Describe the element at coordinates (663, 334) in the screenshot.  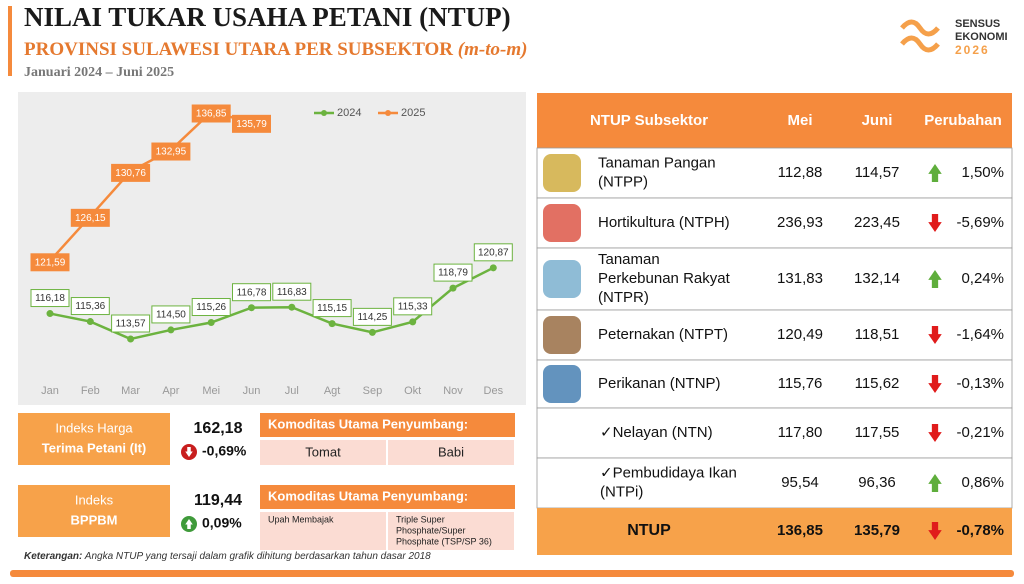
I see `subsector-name: Peternakan (NTPT)` at that location.